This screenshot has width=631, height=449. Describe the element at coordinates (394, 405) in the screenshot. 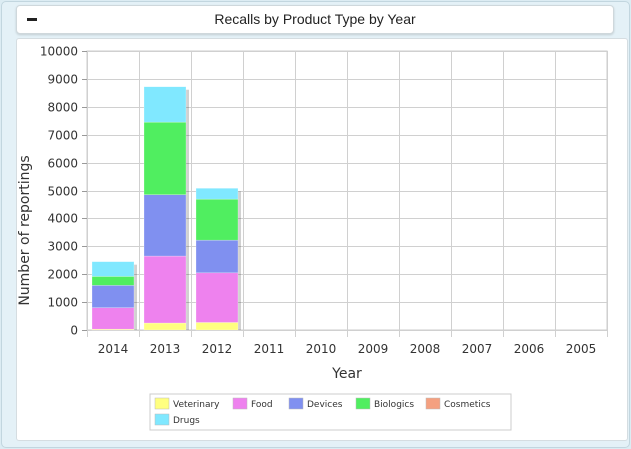

I see `legend-label: Biologics` at that location.